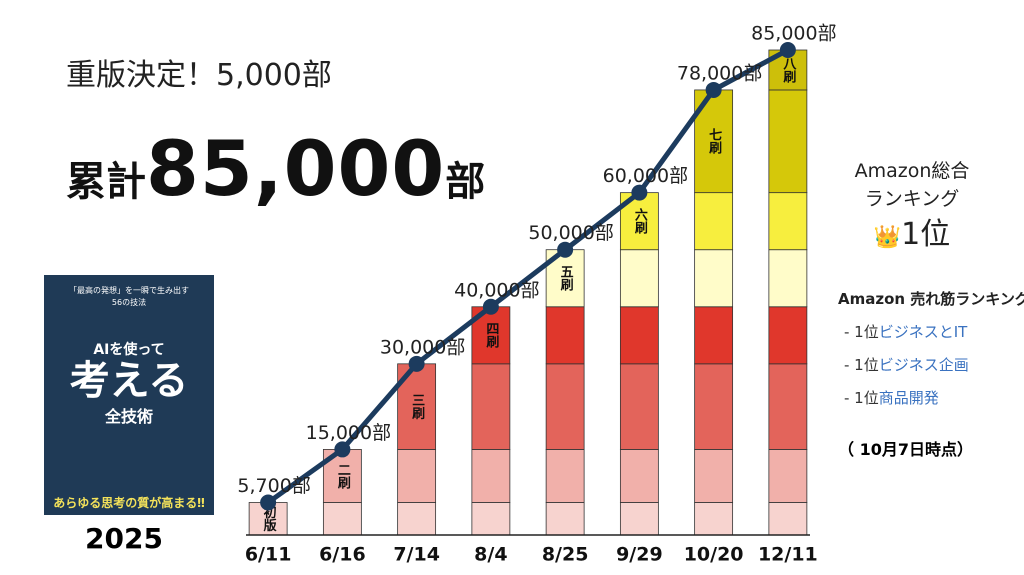  Describe the element at coordinates (570, 233) in the screenshot. I see `value-label: 50,000部` at that location.